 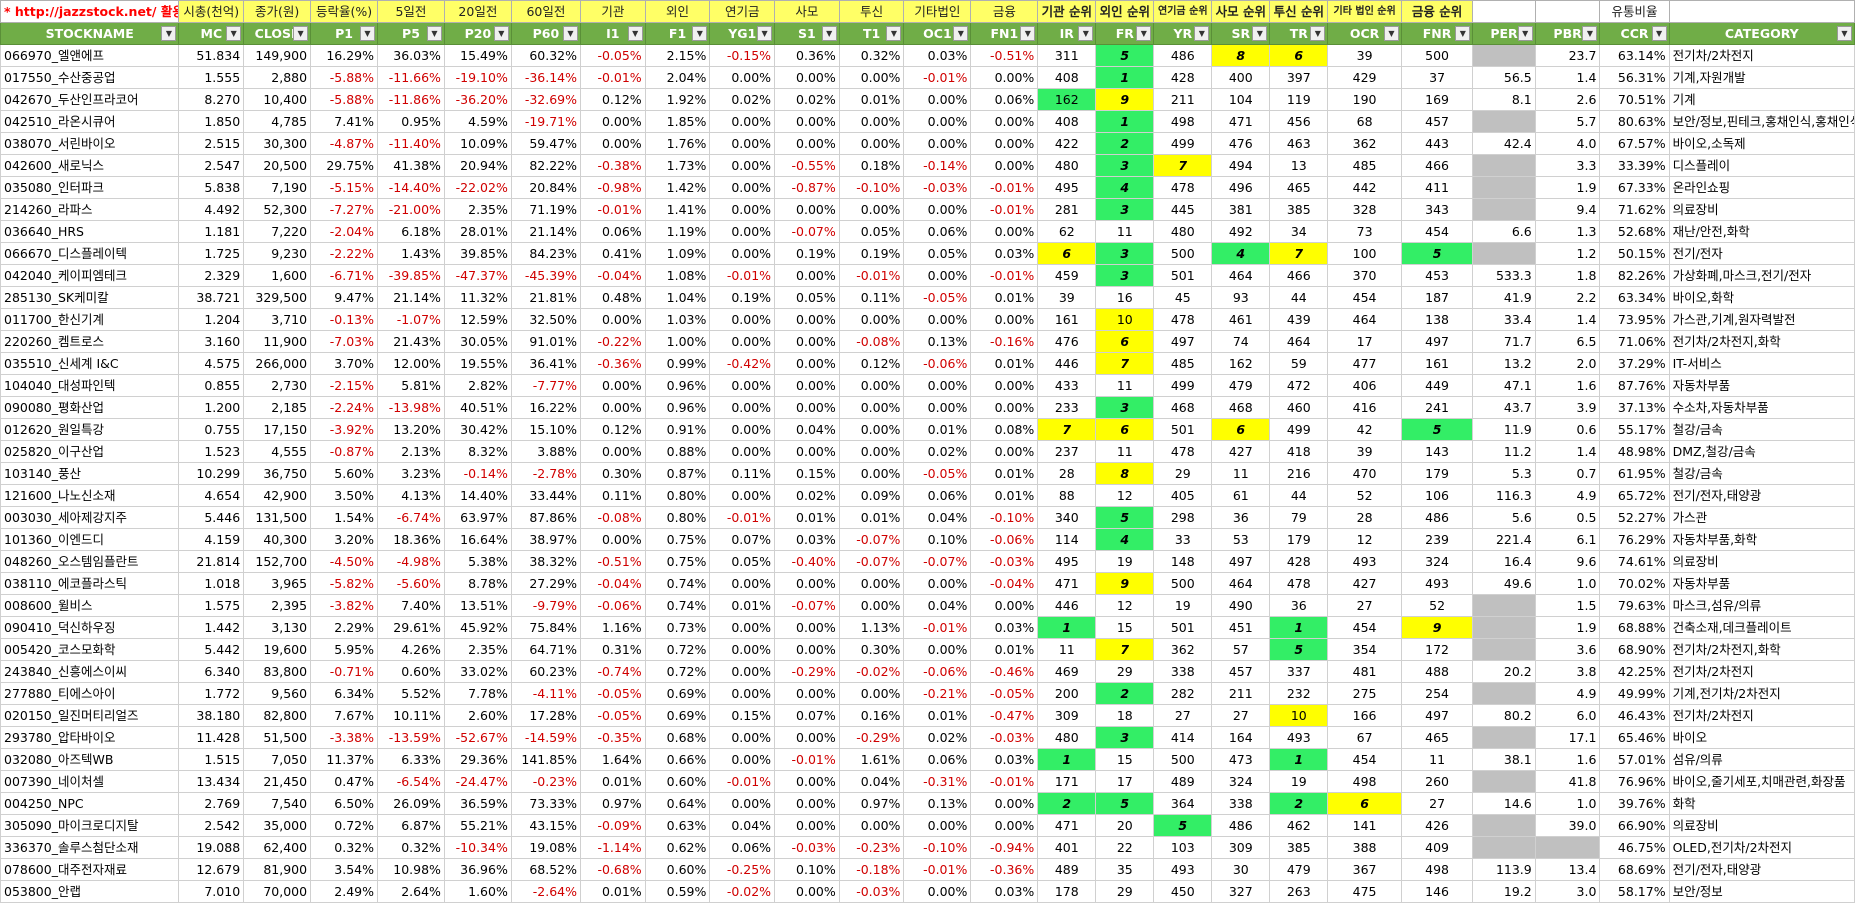 I want to click on table-cell: -11.86%, so click(x=411, y=99).